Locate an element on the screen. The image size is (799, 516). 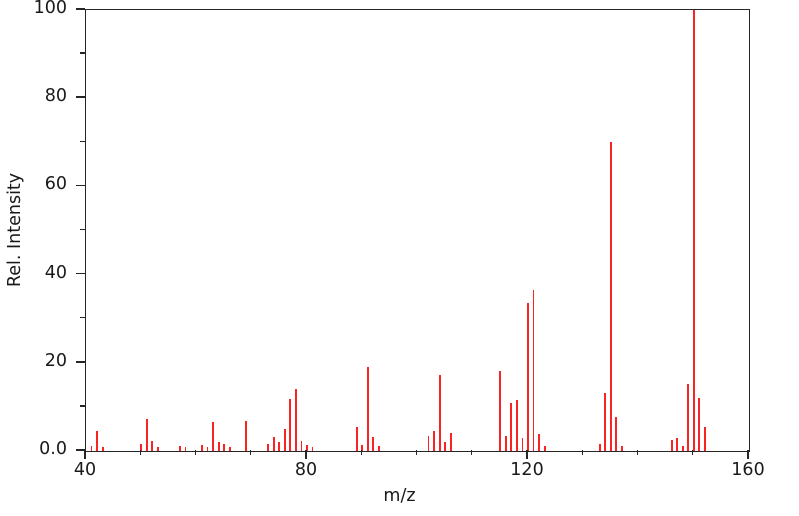
y-tick-label: 20 is located at coordinates (55, 360).